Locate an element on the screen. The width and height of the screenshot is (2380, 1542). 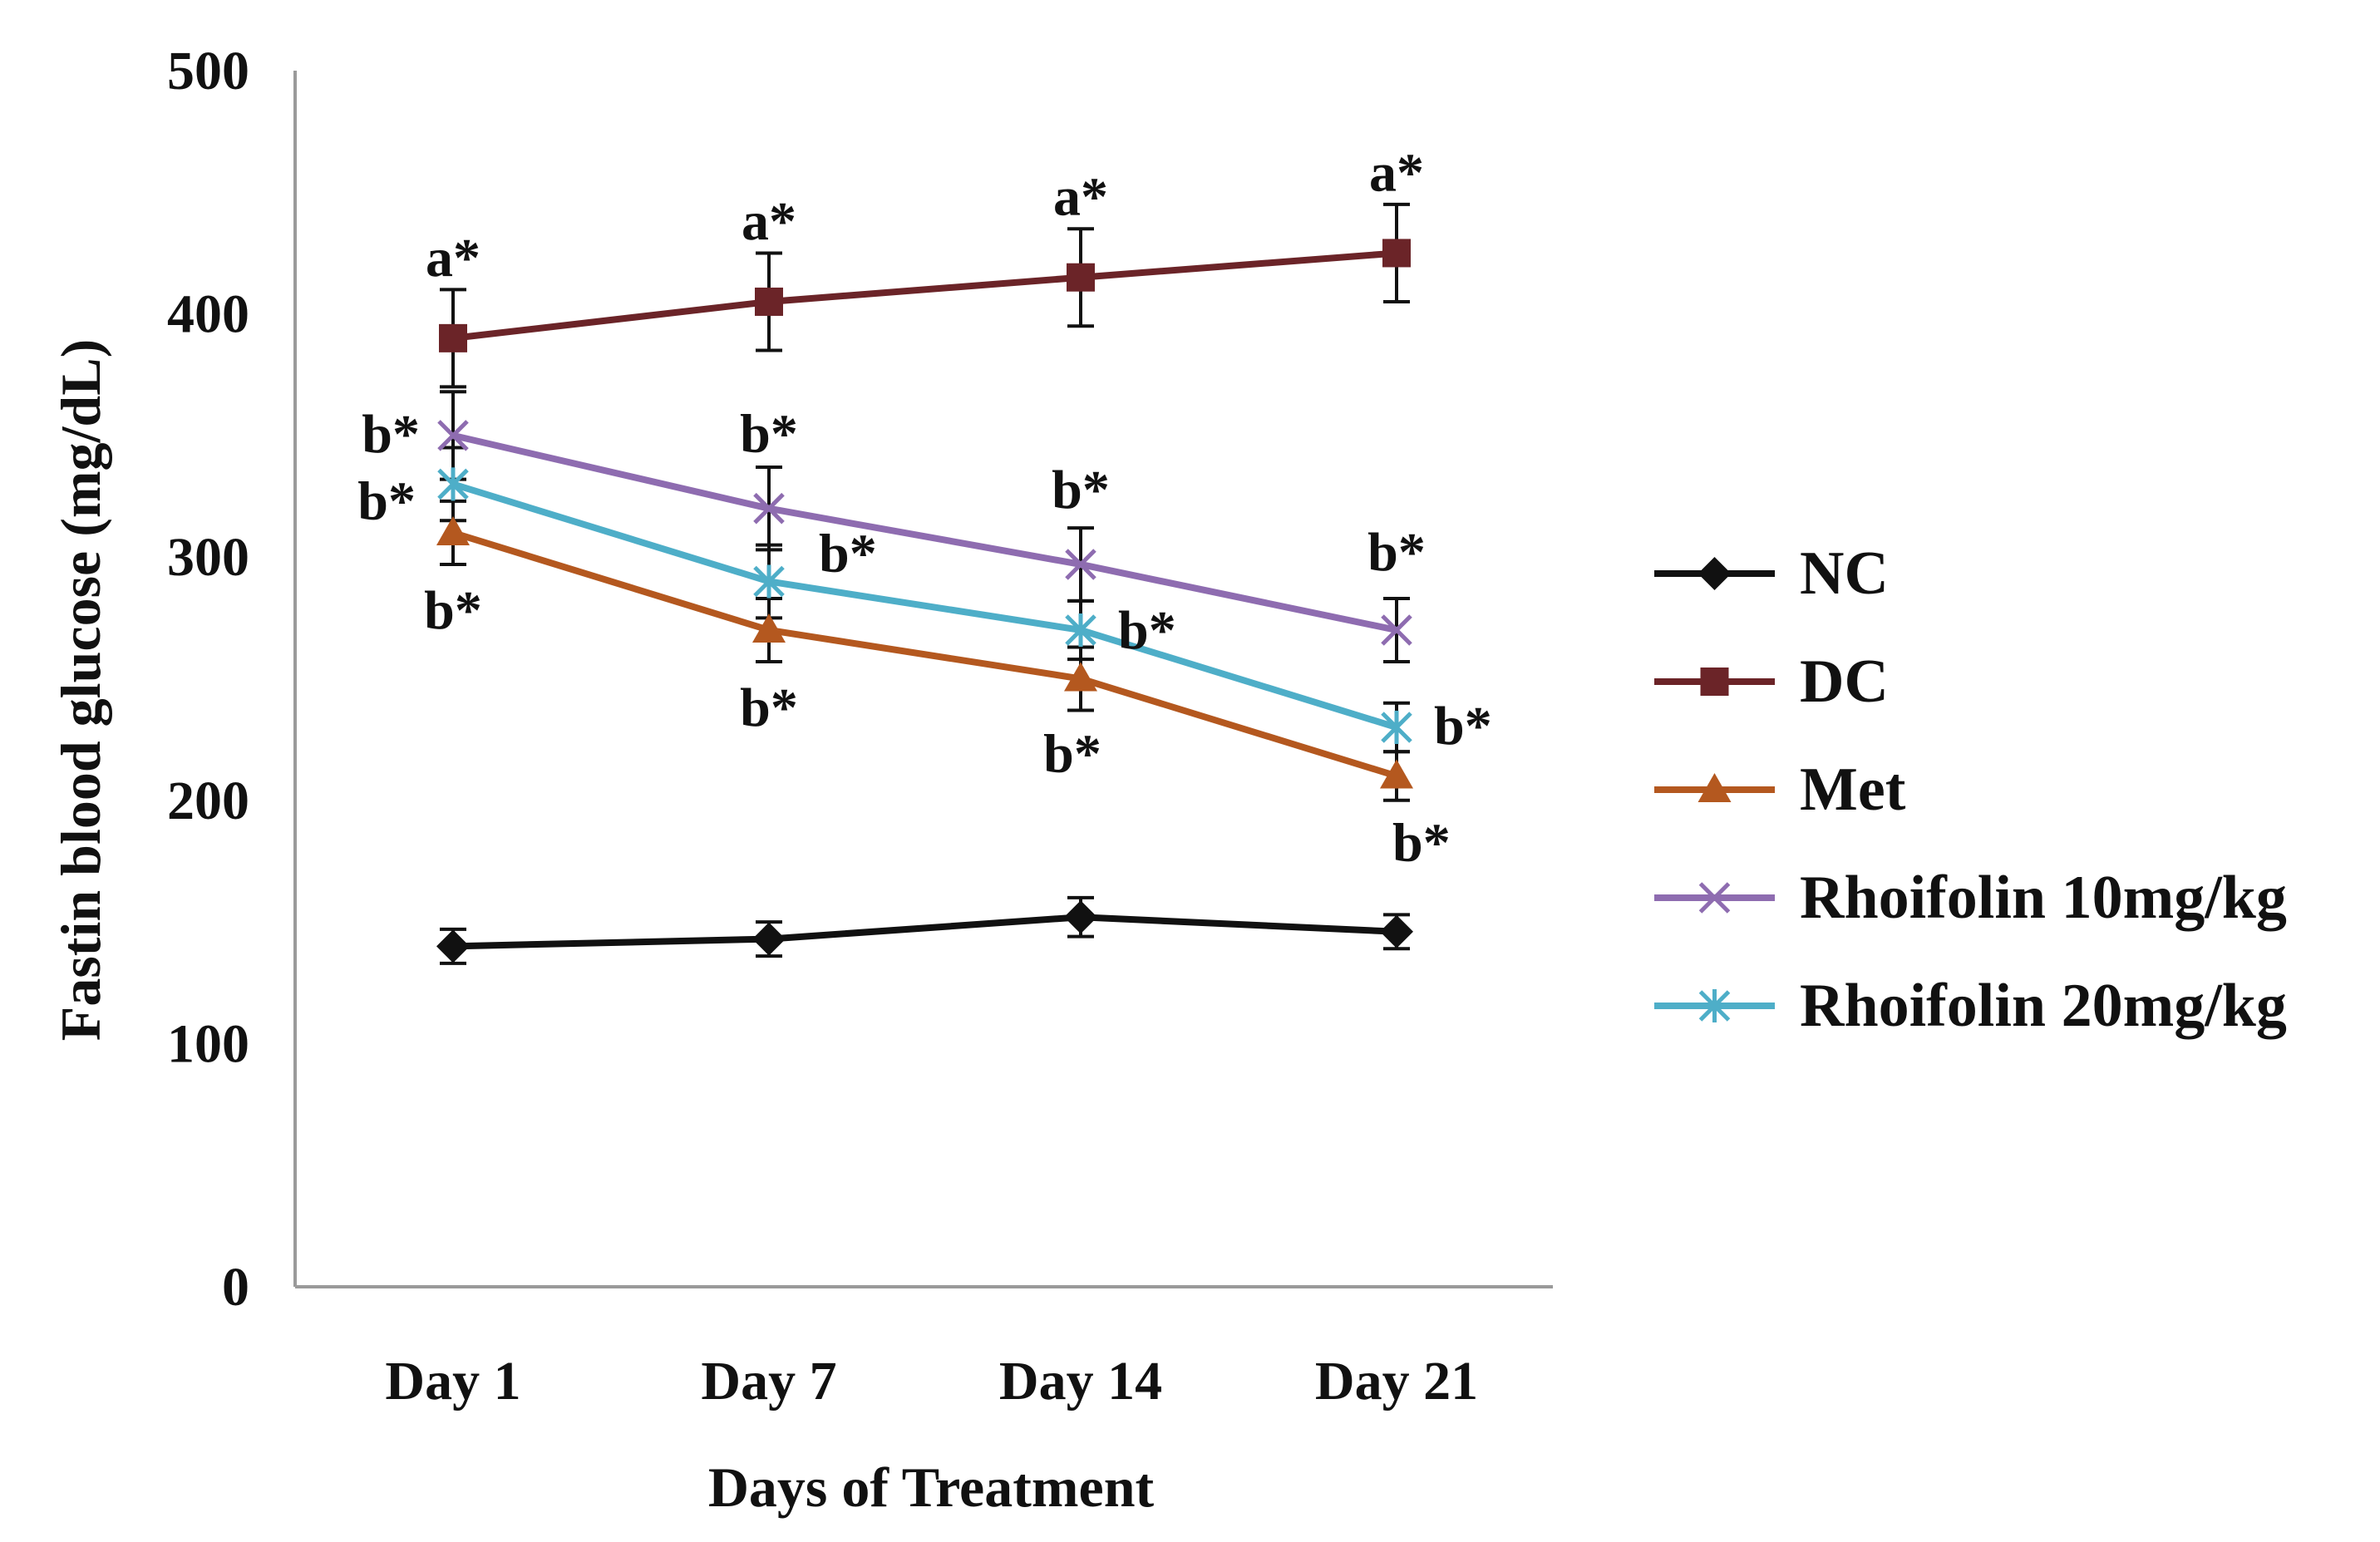
y-tick-label: 100 is located at coordinates (208, 1043).